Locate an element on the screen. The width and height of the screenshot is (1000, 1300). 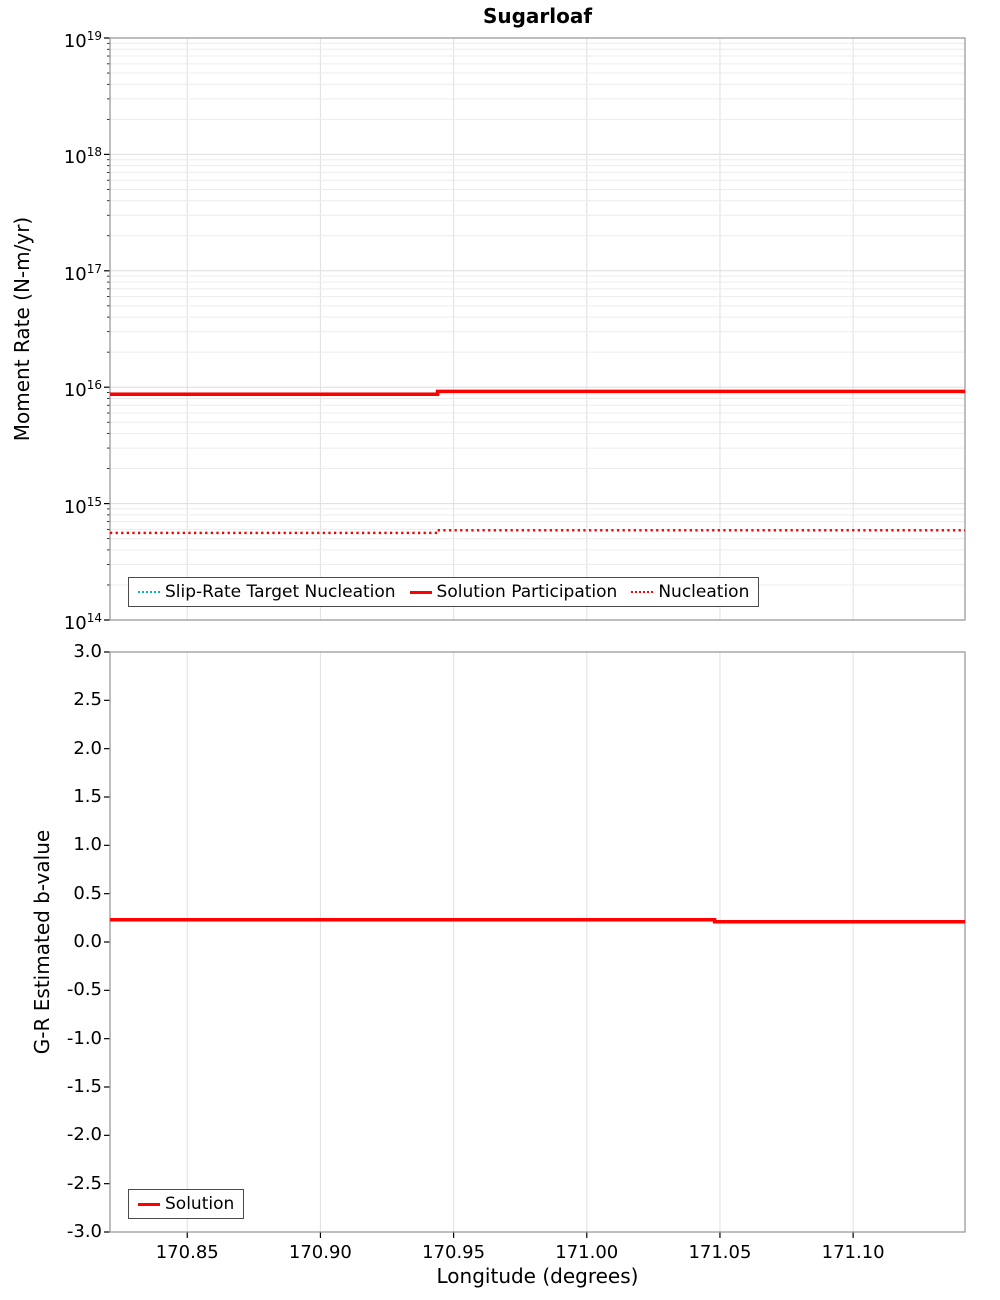
x-tick-label: 171.00 is located at coordinates (587, 1252).